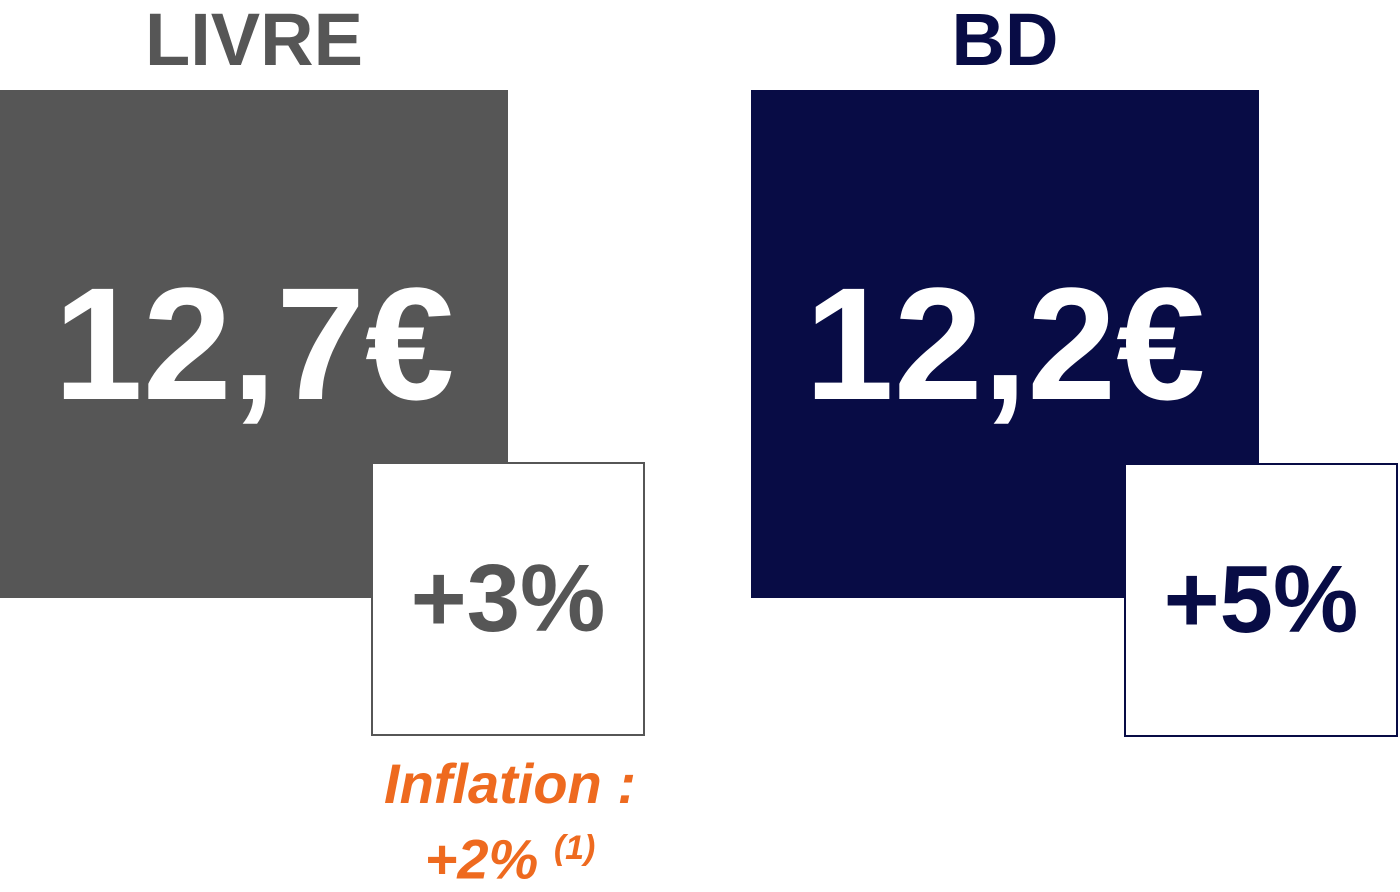 Image resolution: width=1400 pixels, height=892 pixels. I want to click on price: 12,2€, so click(1005, 343).